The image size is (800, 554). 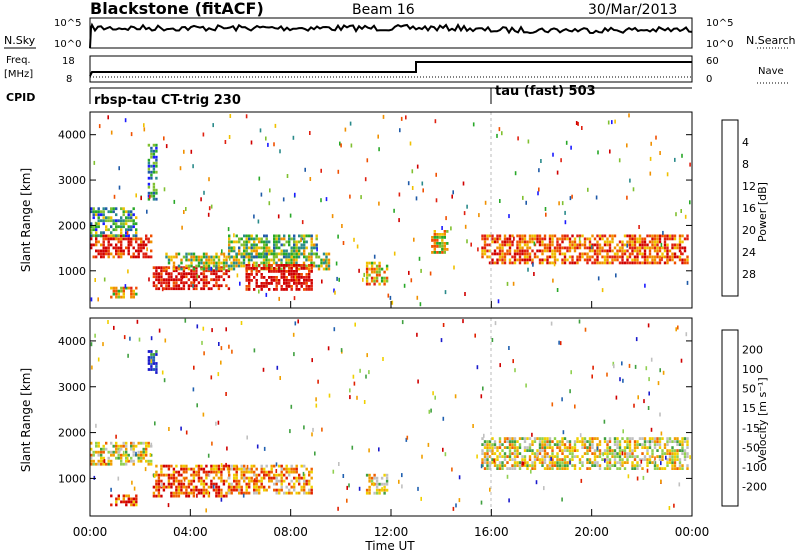 What do you see at coordinates (18, 74) in the screenshot?
I see `freq-label-2: [MHz]` at bounding box center [18, 74].